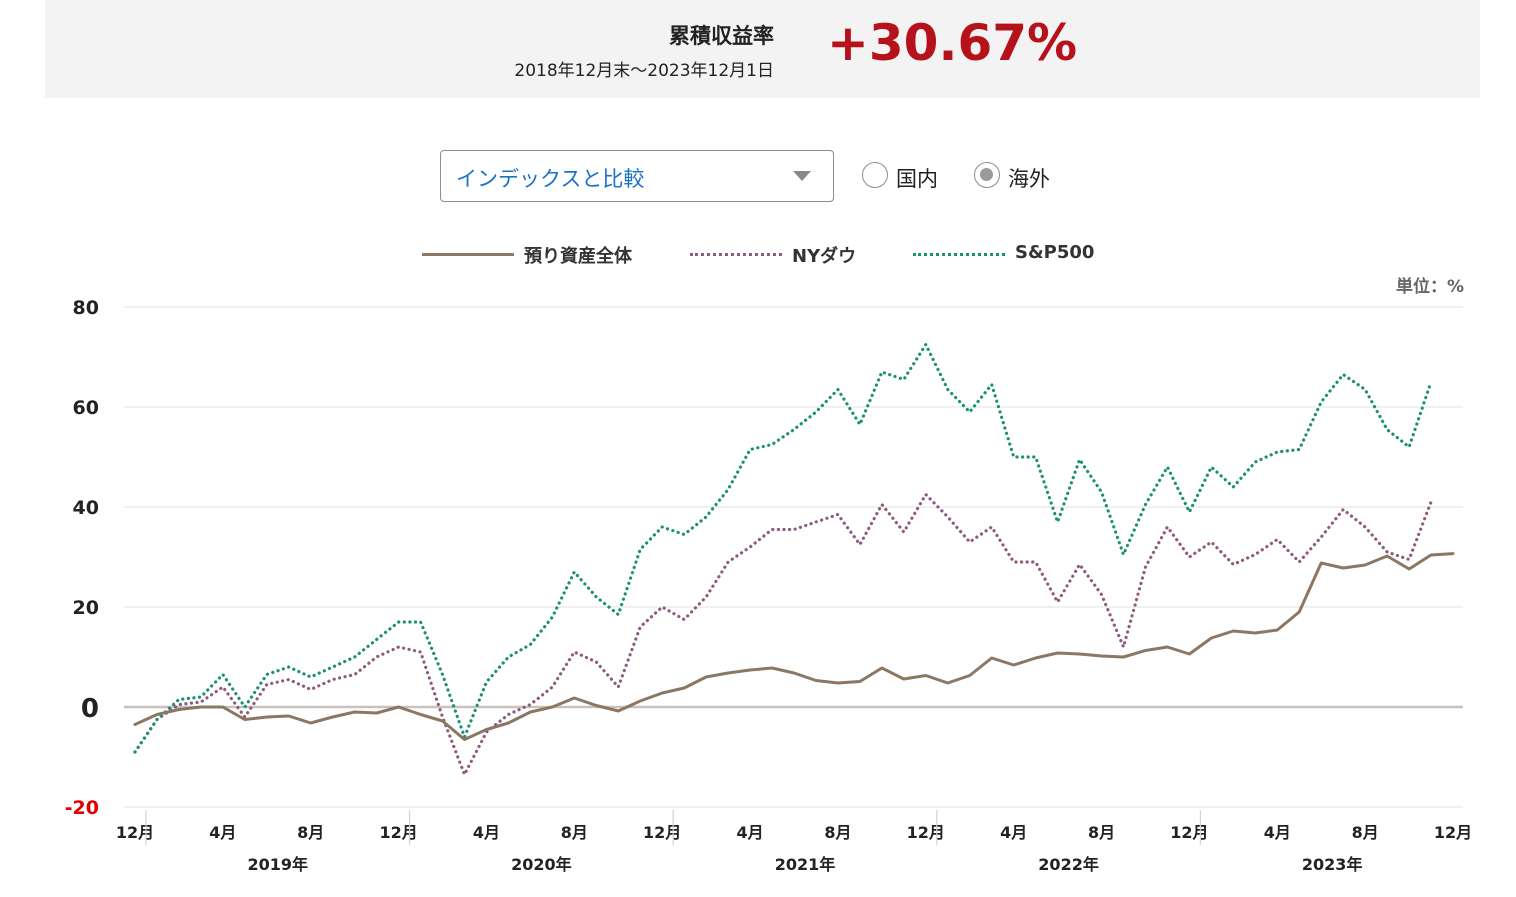 The image size is (1516, 897). I want to click on radio-unchecked-icon, so click(875, 175).